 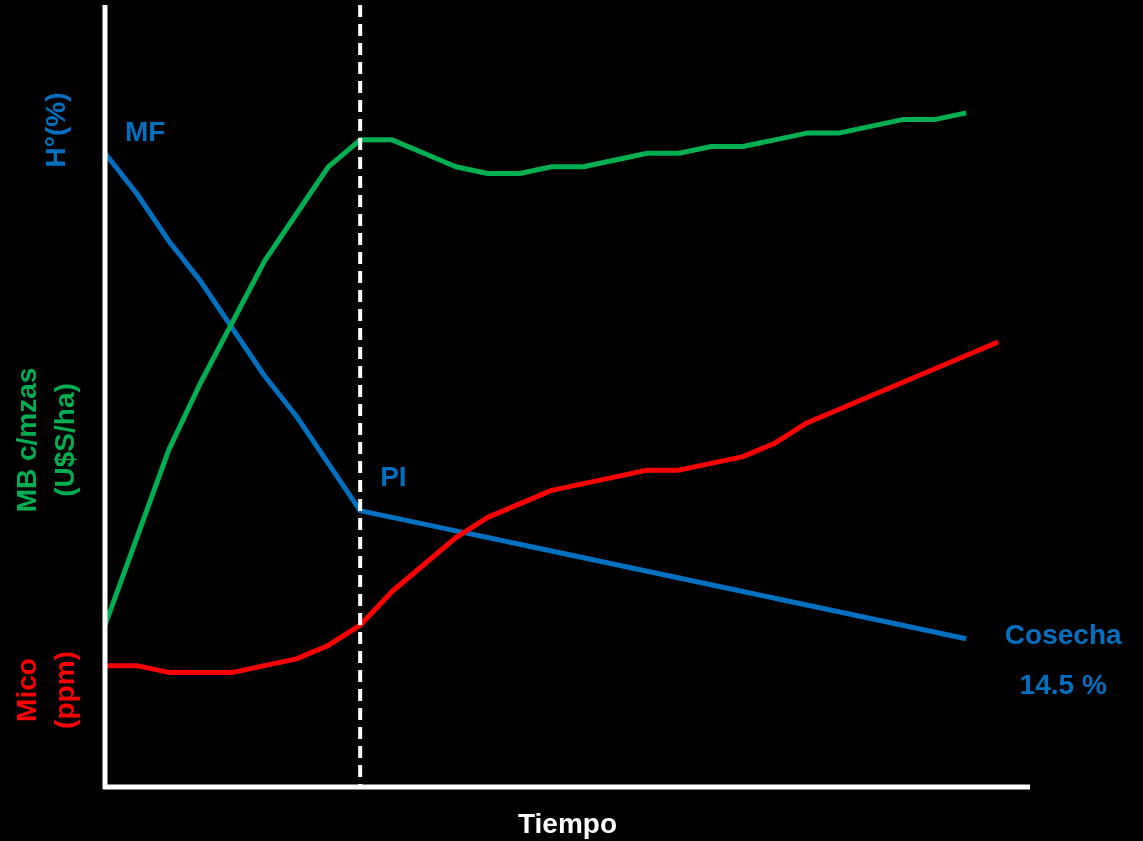 What do you see at coordinates (567, 823) in the screenshot?
I see `x-axis-title: Tiempo` at bounding box center [567, 823].